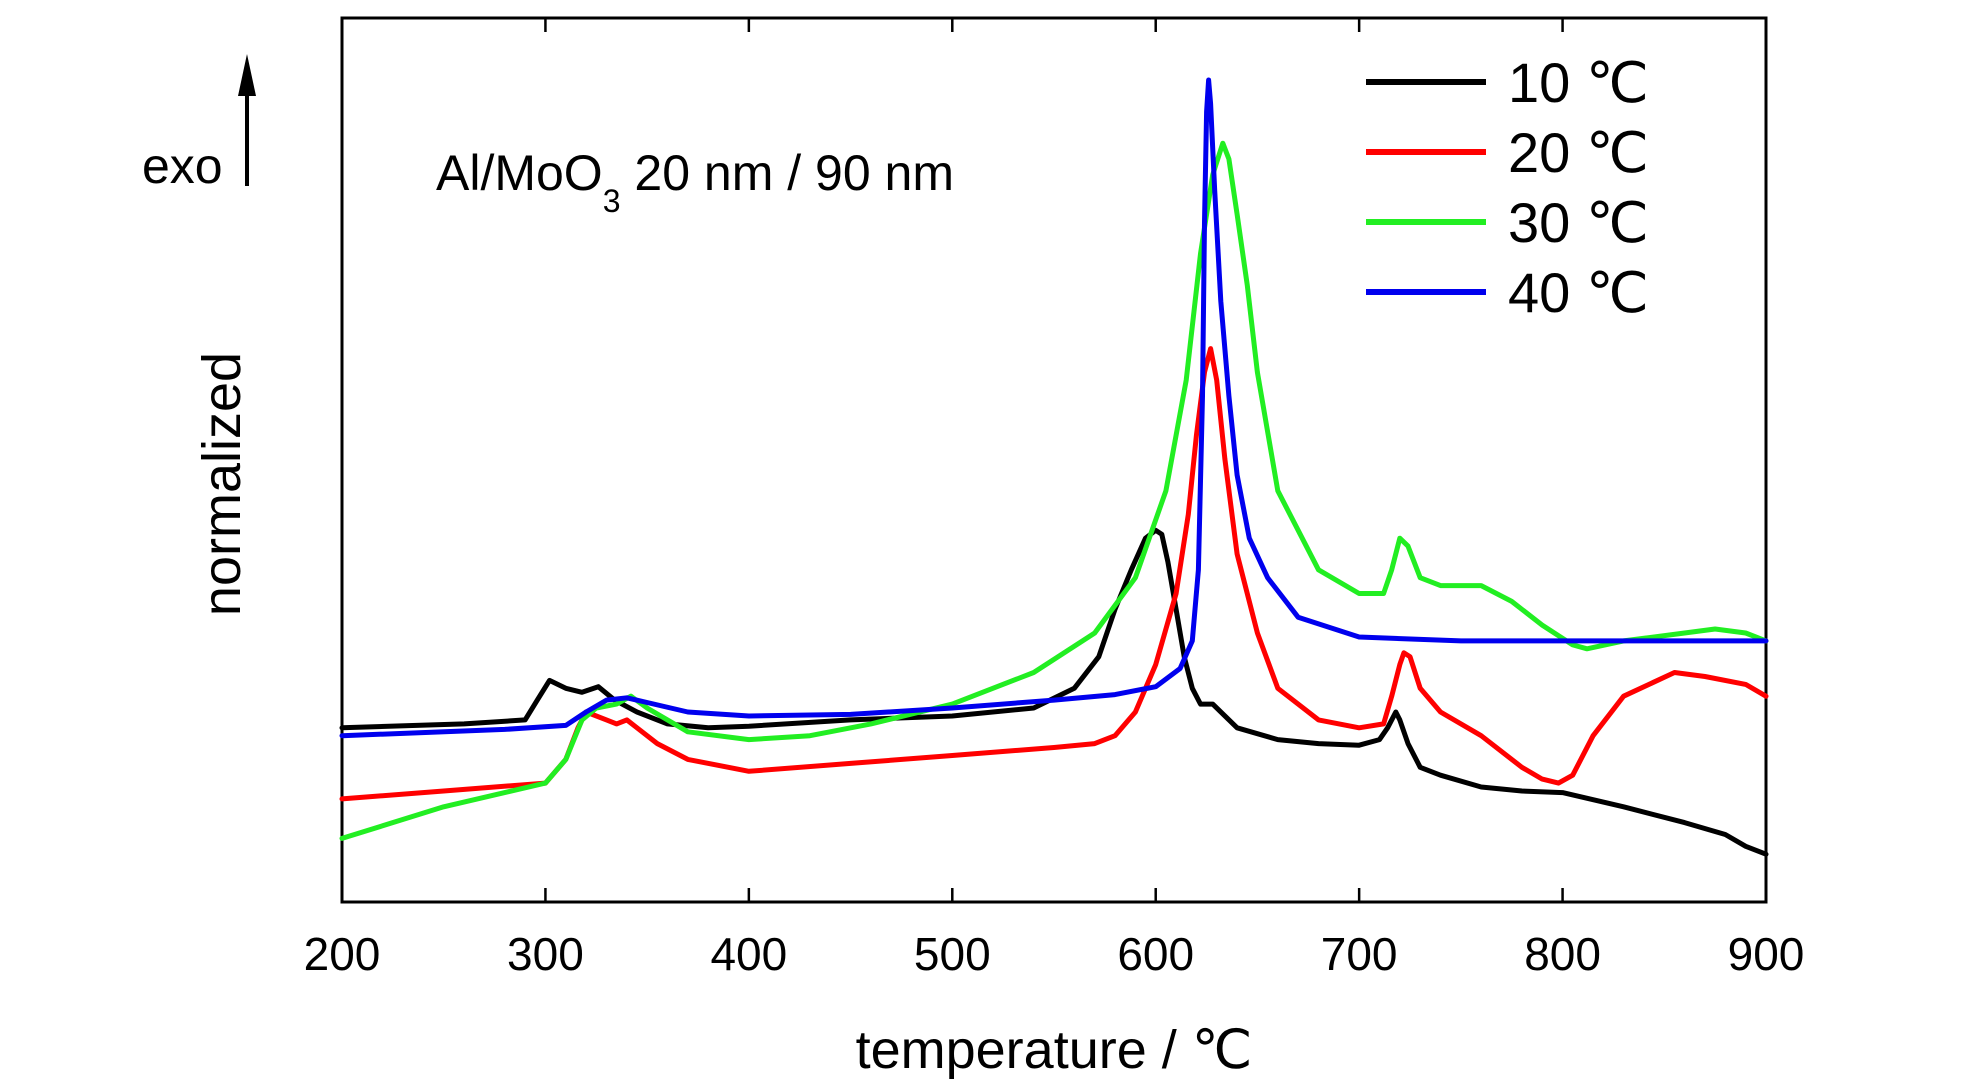  What do you see at coordinates (1155, 954) in the screenshot?
I see `x-tick-label: 600` at bounding box center [1155, 954].